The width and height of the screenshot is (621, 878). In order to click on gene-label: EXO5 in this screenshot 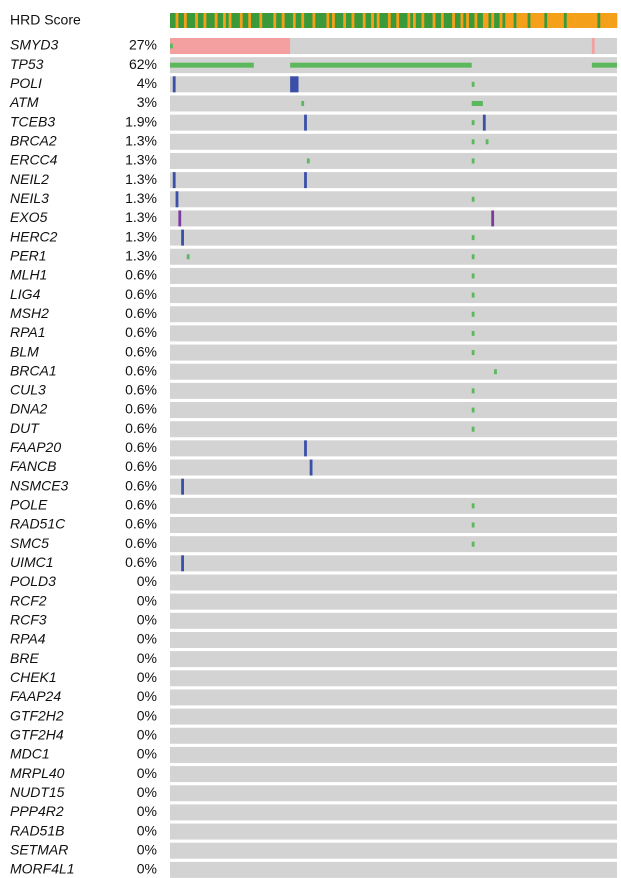, I will do `click(29, 217)`.